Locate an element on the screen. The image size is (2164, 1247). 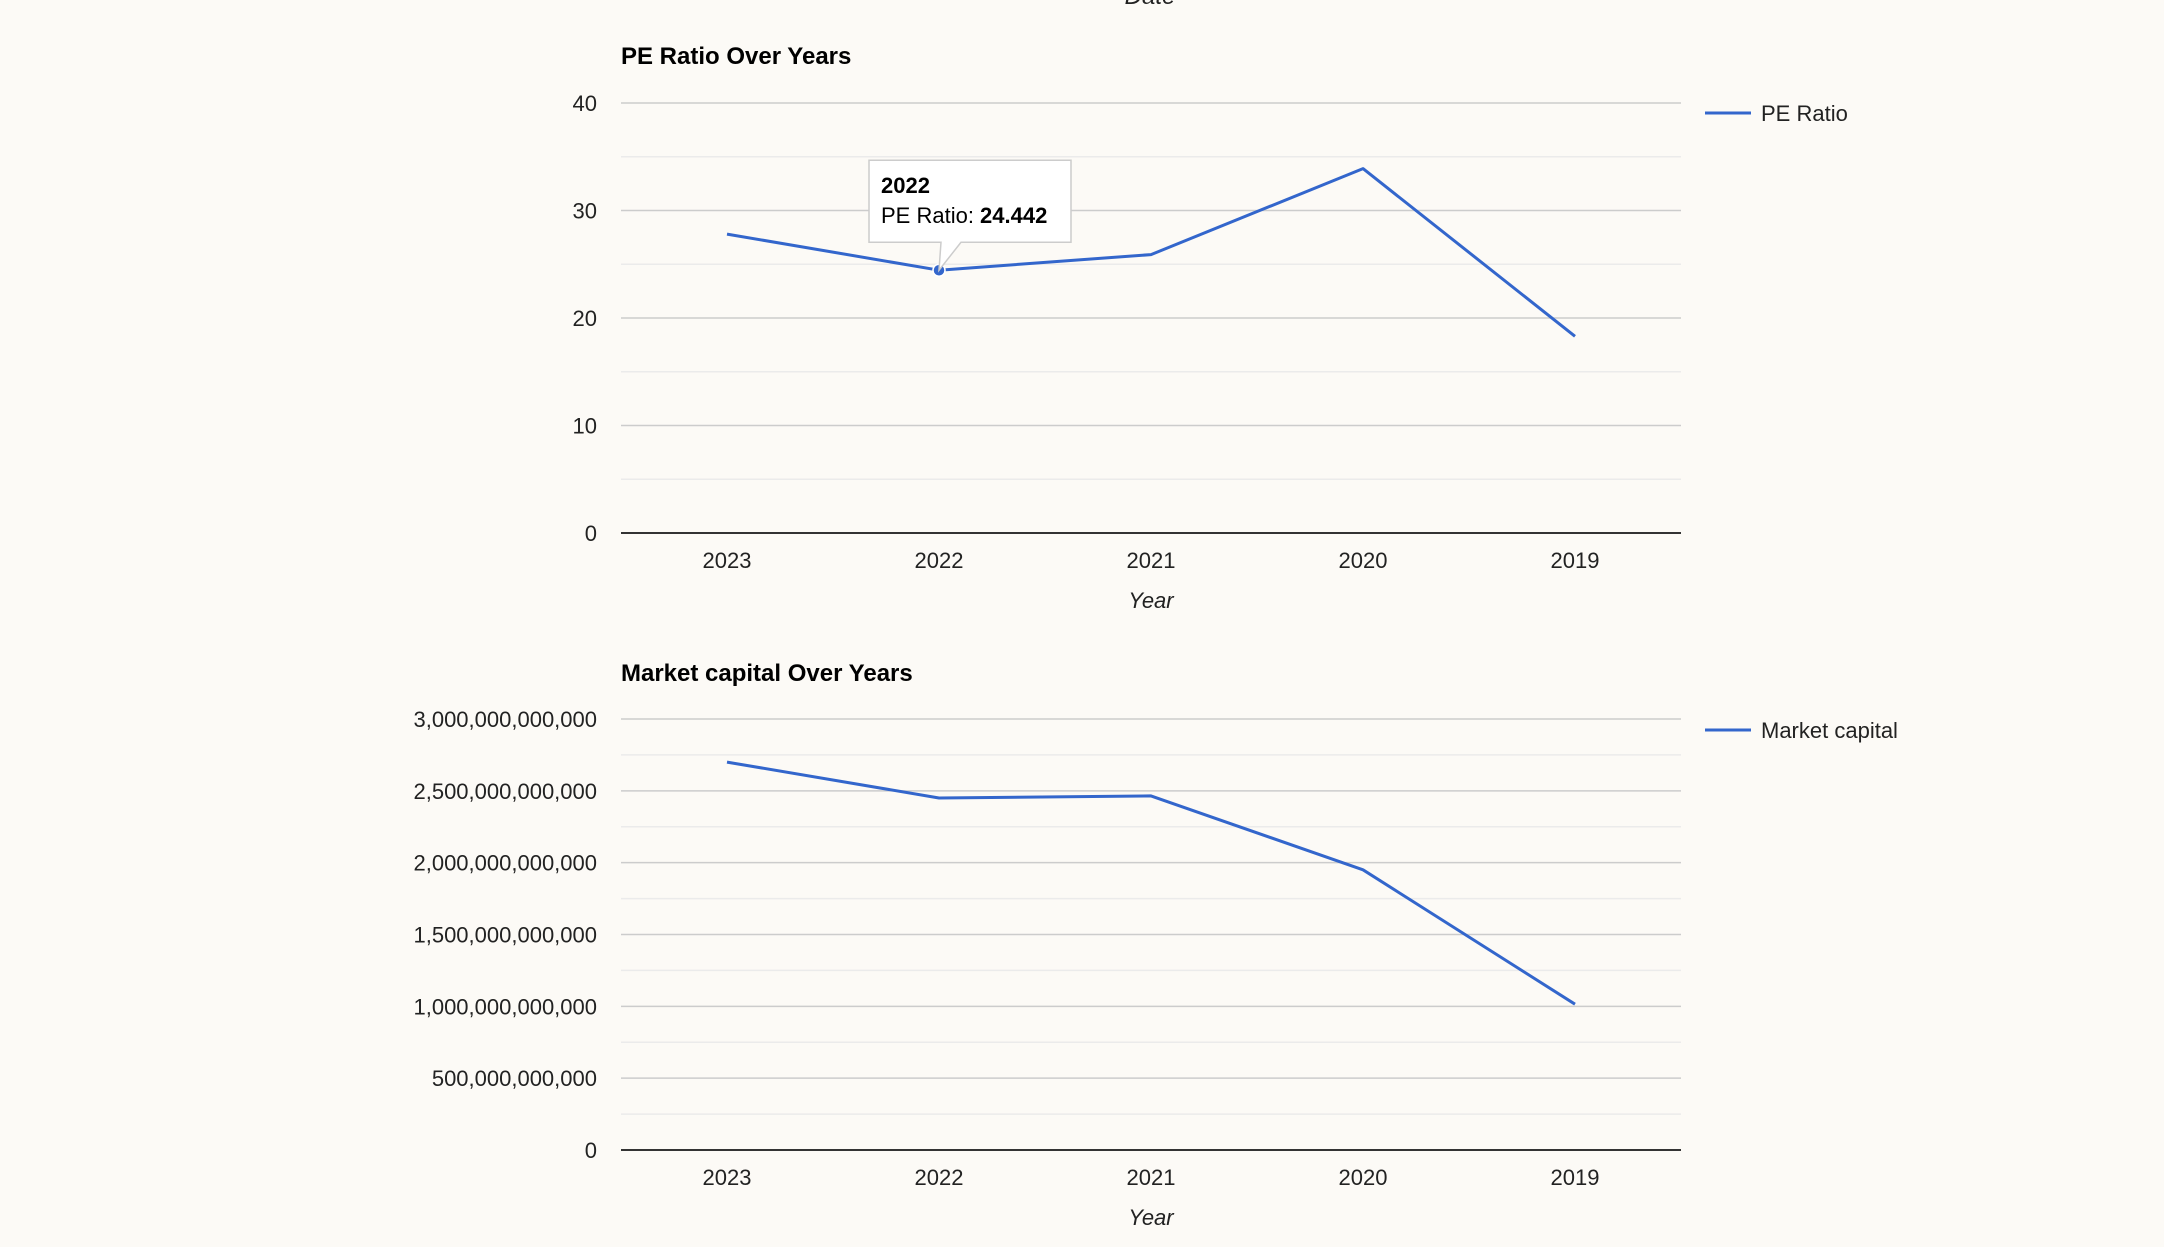
tooltip-value: 24.442 is located at coordinates (1013, 215).